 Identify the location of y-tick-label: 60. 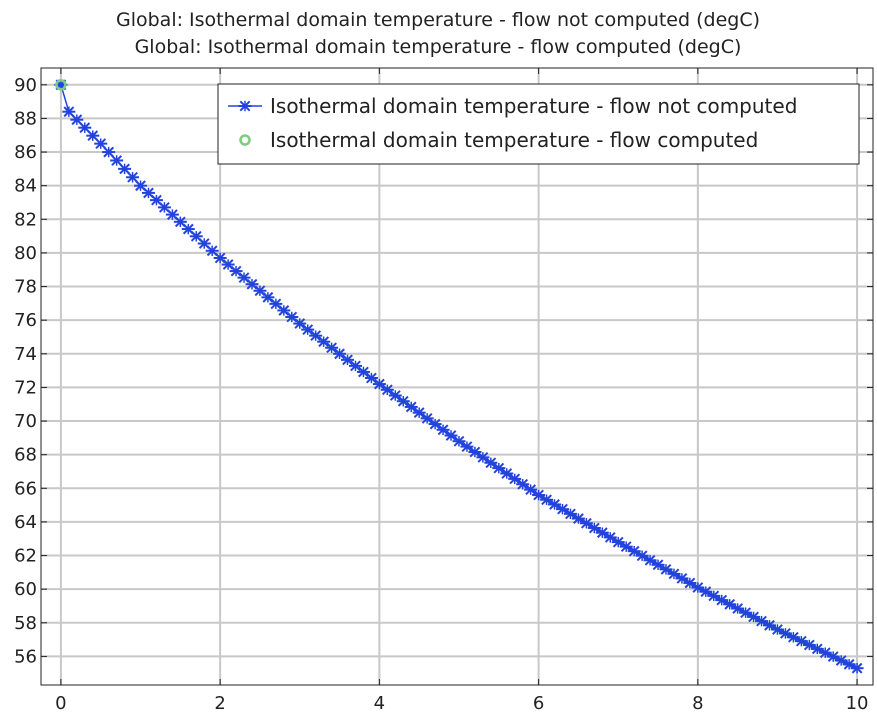
(25, 589).